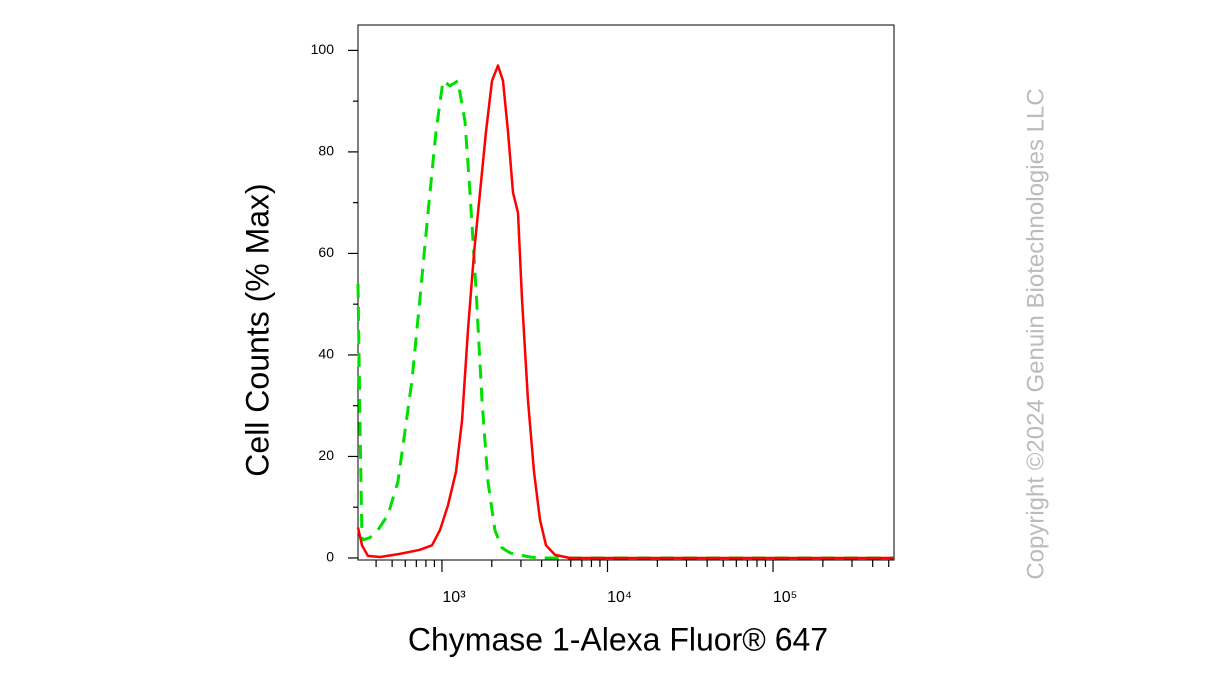 The image size is (1207, 676). Describe the element at coordinates (619, 597) in the screenshot. I see `x-tick-label: 10⁴` at that location.